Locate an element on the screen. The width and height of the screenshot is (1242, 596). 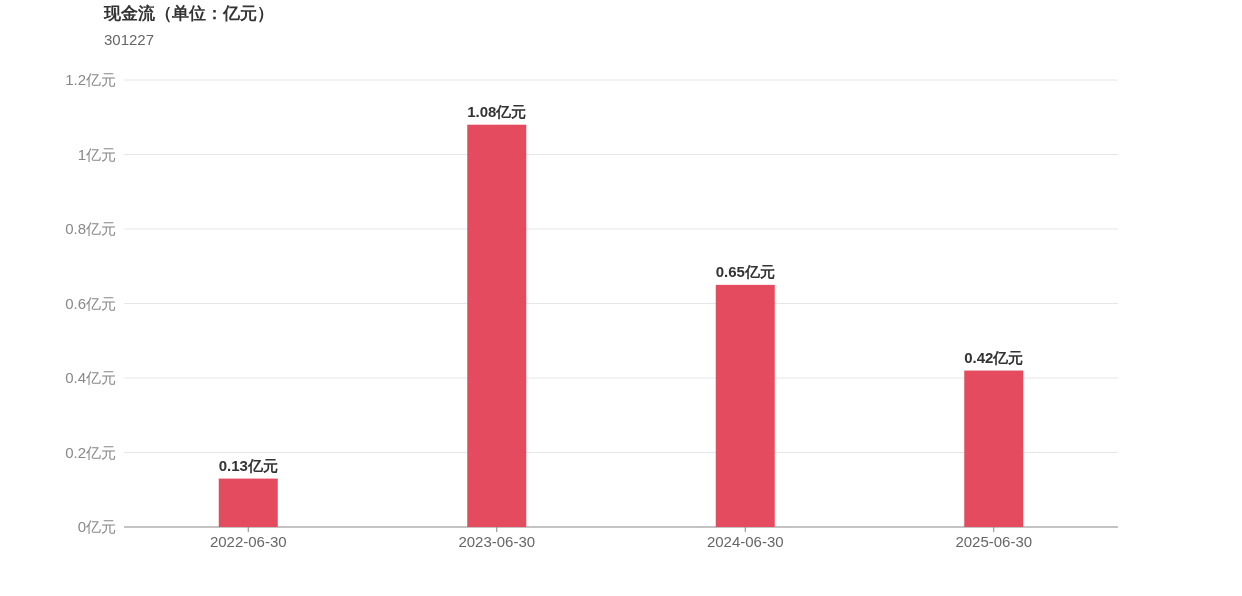
x-tick-label: 2023-06-30 is located at coordinates (497, 541).